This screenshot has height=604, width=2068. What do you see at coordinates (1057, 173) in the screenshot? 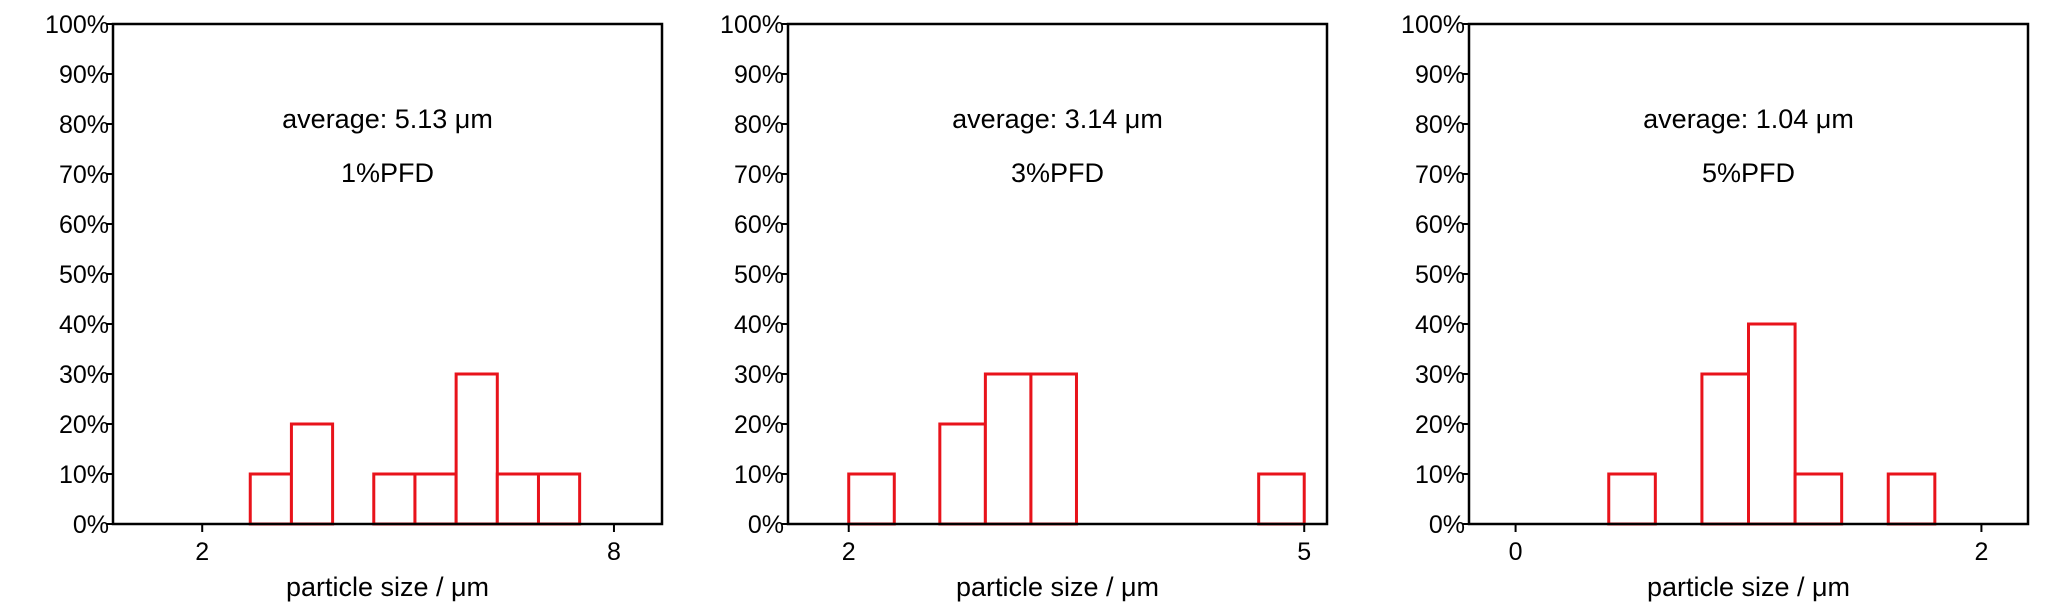
I see `sample-annotation: 3%PFD` at bounding box center [1057, 173].